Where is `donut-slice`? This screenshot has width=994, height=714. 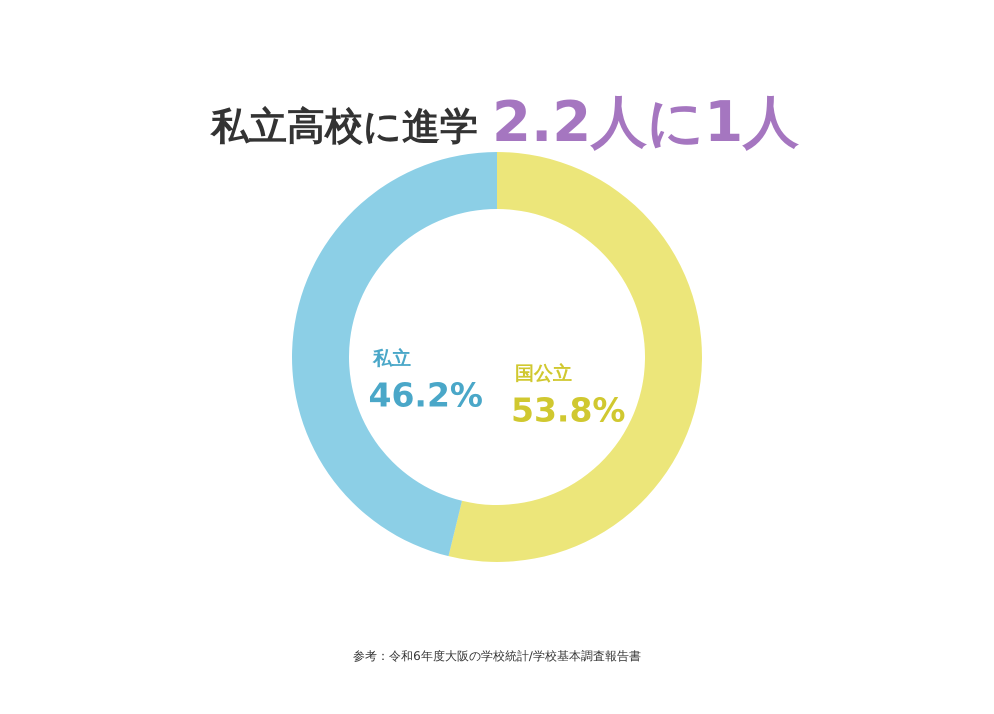
donut-slice is located at coordinates (394, 354).